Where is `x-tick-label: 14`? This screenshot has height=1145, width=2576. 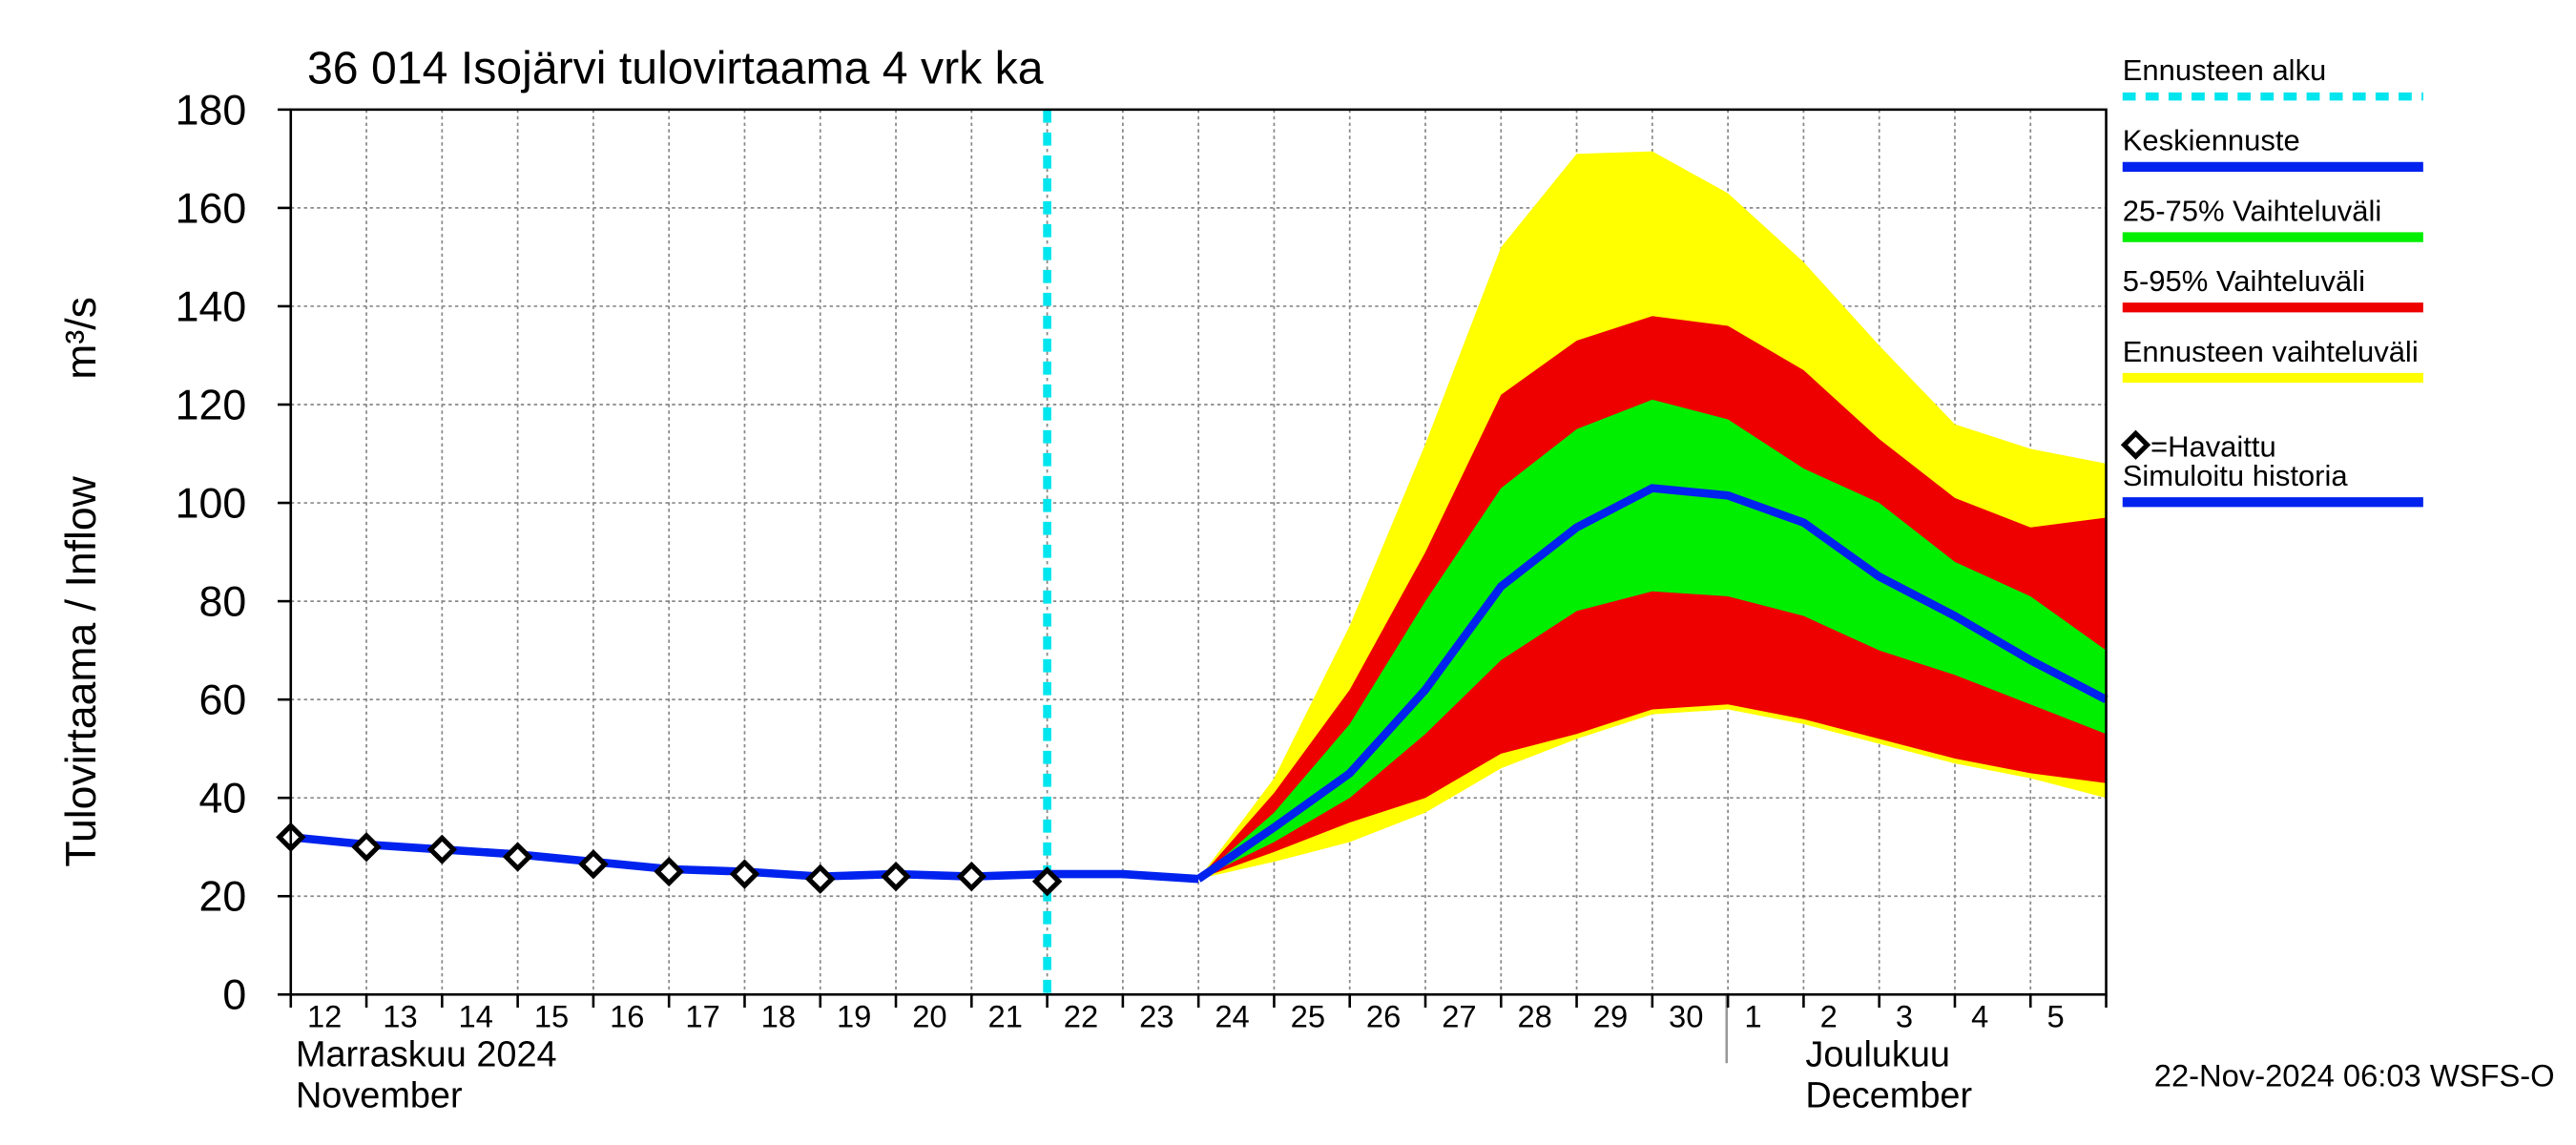
x-tick-label: 14 is located at coordinates (476, 1017).